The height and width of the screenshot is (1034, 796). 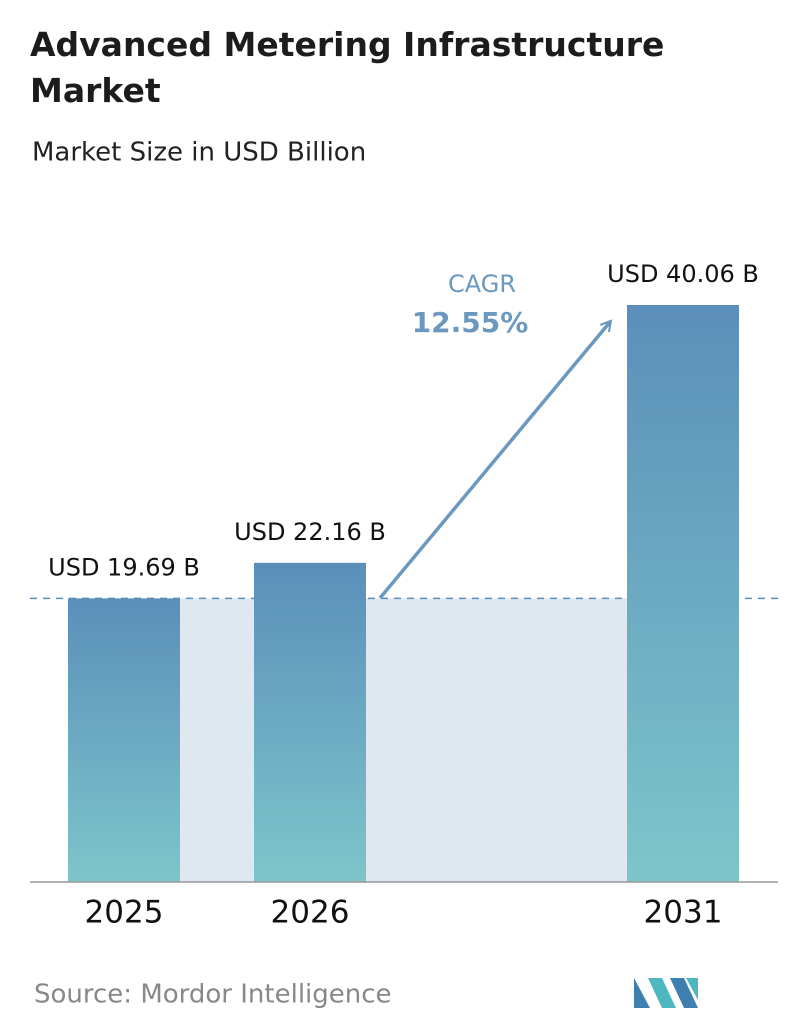 I want to click on value-label: USD 40.06 B, so click(x=683, y=274).